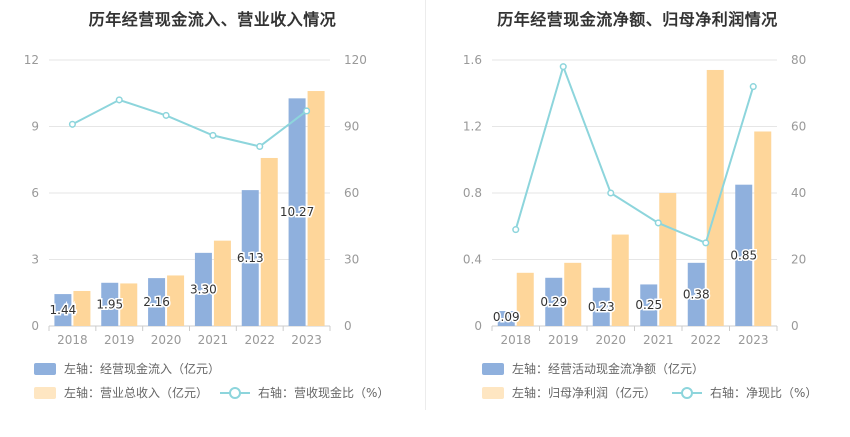  I want to click on panel-divider, so click(425, 205).